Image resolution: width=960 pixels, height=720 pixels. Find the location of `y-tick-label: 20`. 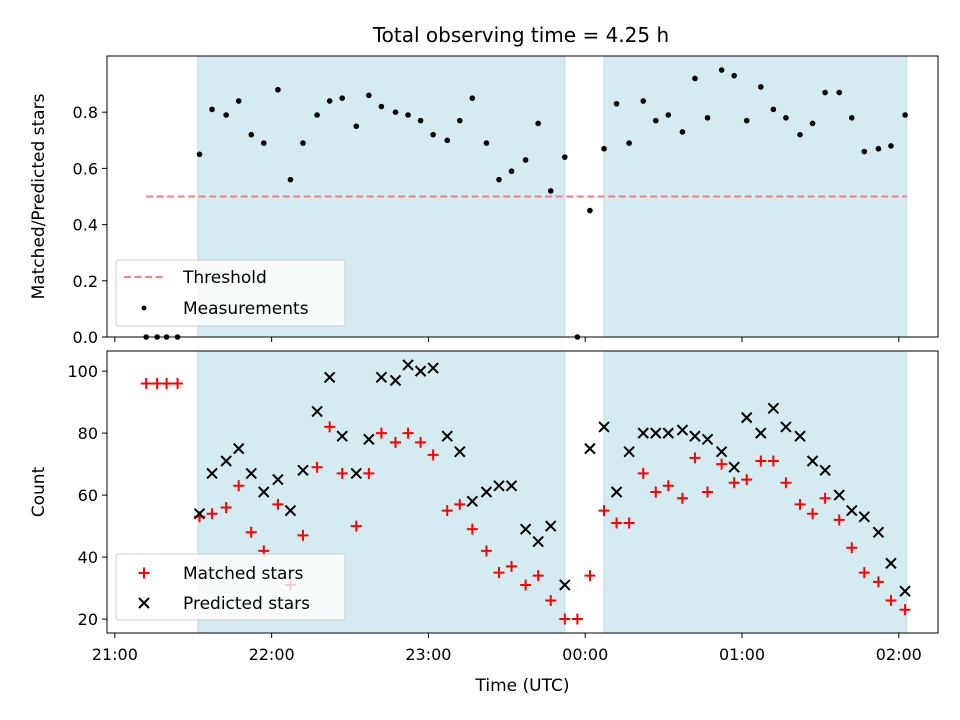

y-tick-label: 20 is located at coordinates (88, 619).